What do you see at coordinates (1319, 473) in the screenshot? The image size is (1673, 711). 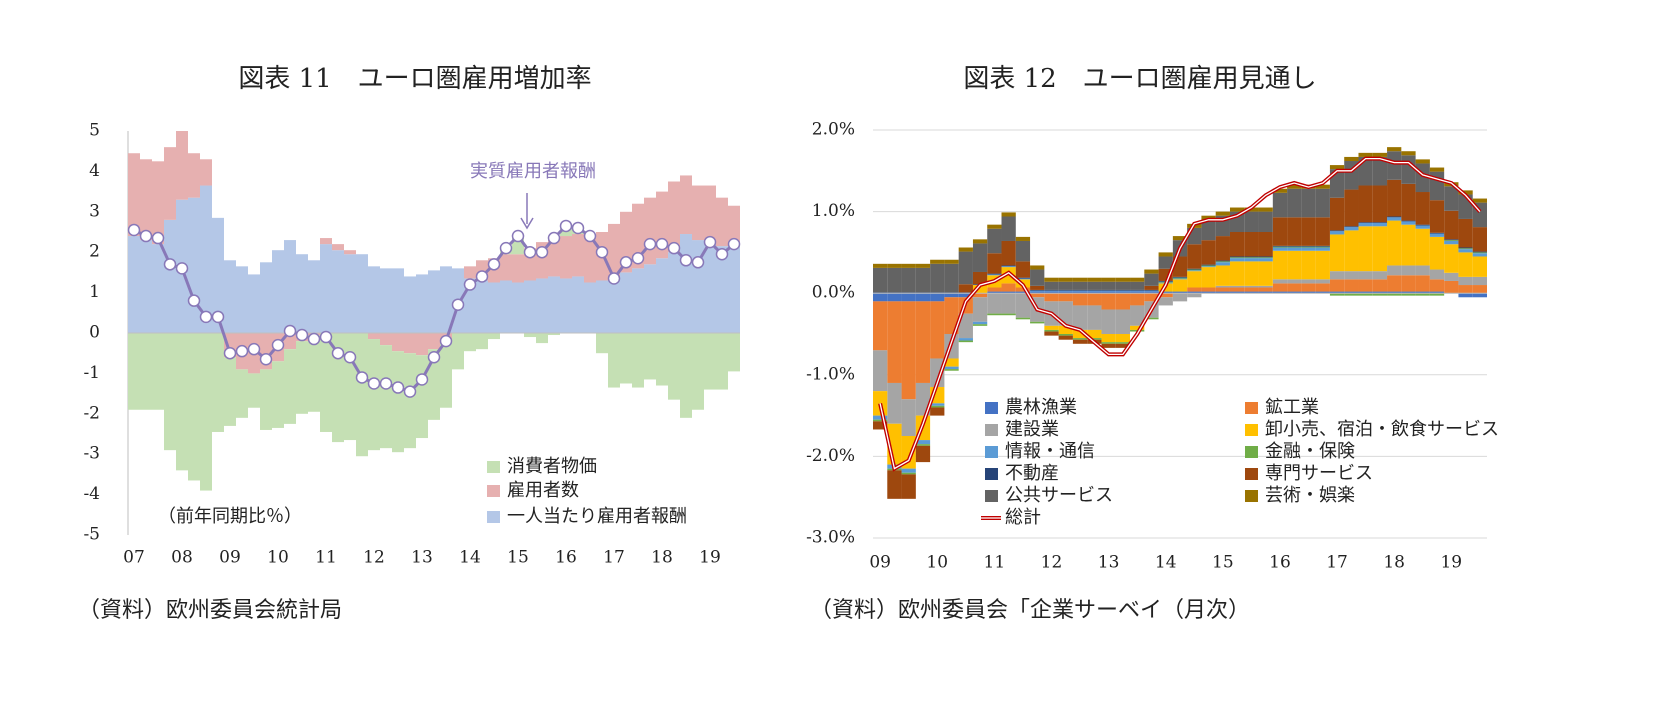 I see `legend-label: 専門サービス` at bounding box center [1319, 473].